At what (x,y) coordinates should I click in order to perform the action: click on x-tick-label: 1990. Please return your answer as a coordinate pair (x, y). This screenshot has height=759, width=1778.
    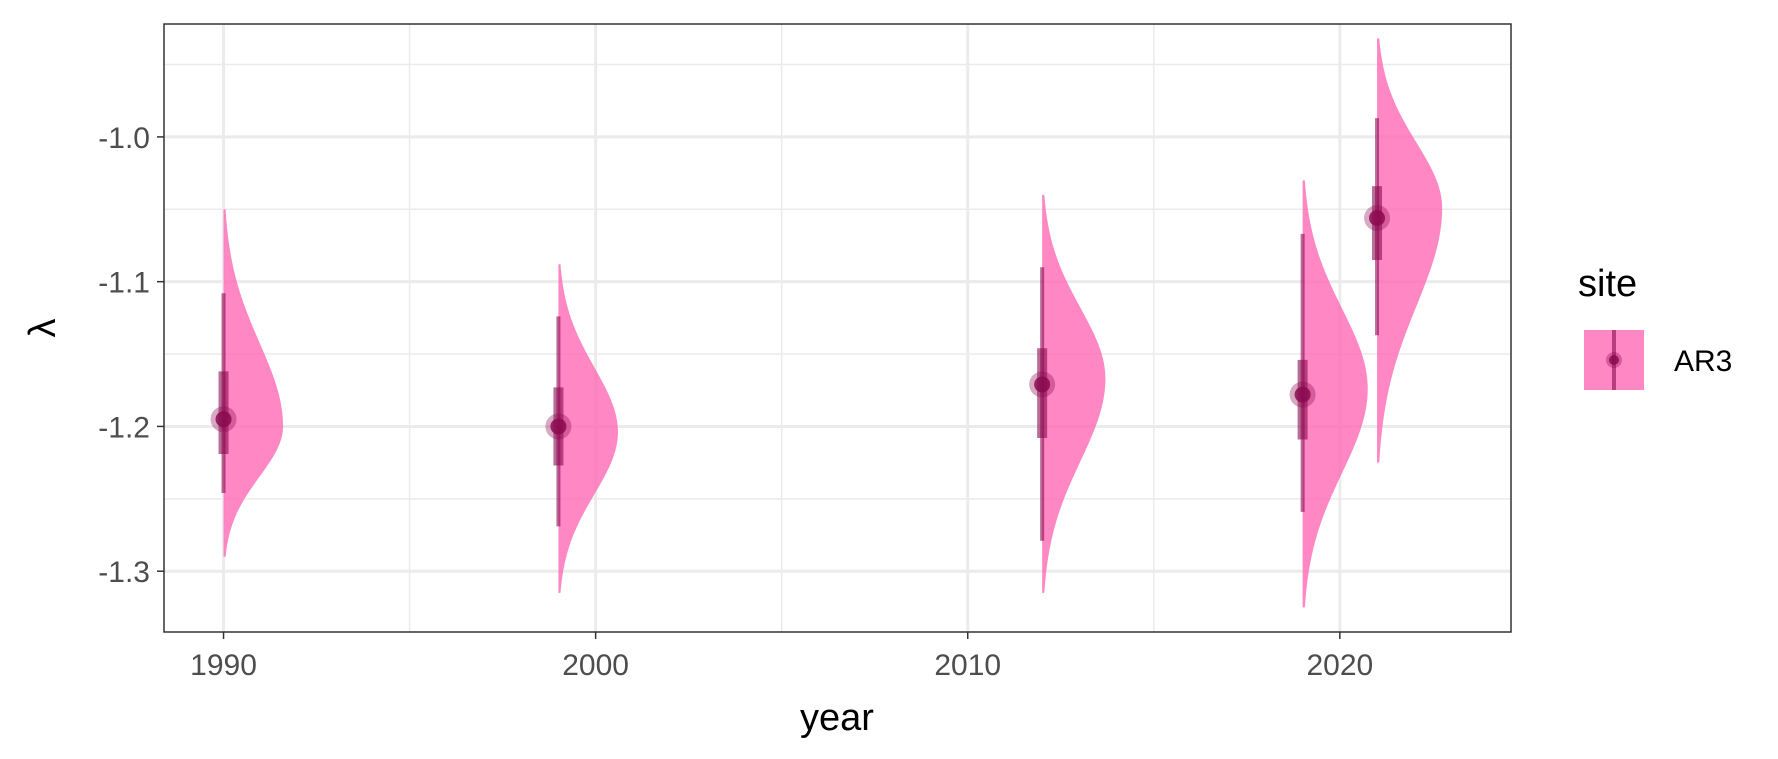
    Looking at the image, I should click on (223, 665).